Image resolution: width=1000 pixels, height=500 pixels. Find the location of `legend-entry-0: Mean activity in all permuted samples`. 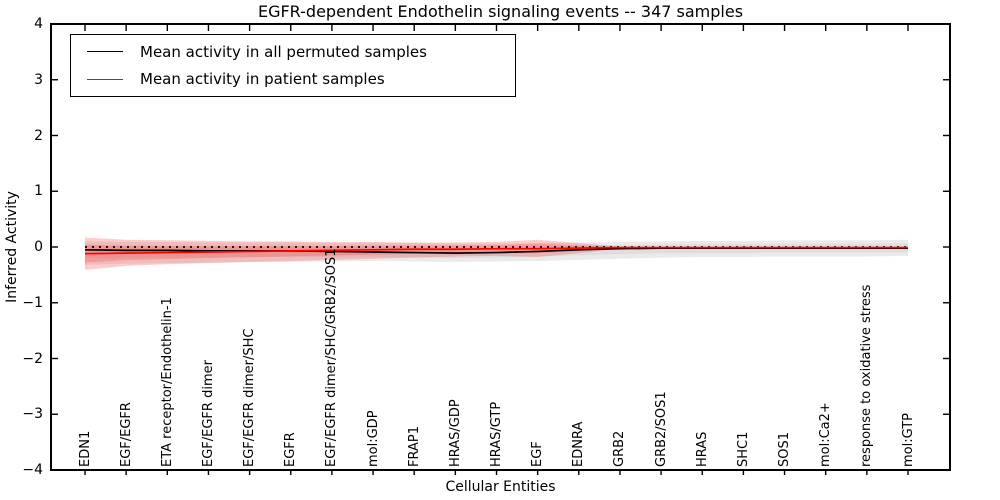

legend-entry-0: Mean activity in all permuted samples is located at coordinates (293, 52).